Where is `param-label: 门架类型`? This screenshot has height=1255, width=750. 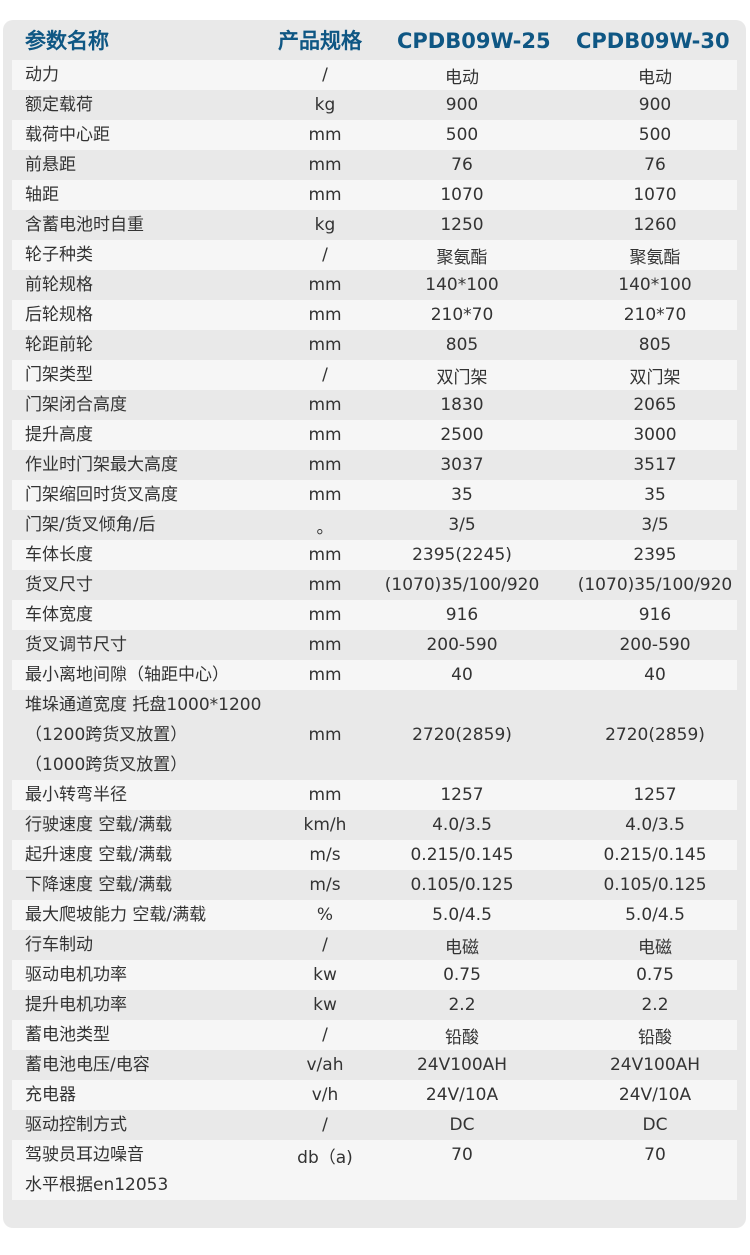
param-label: 门架类型 is located at coordinates (59, 375).